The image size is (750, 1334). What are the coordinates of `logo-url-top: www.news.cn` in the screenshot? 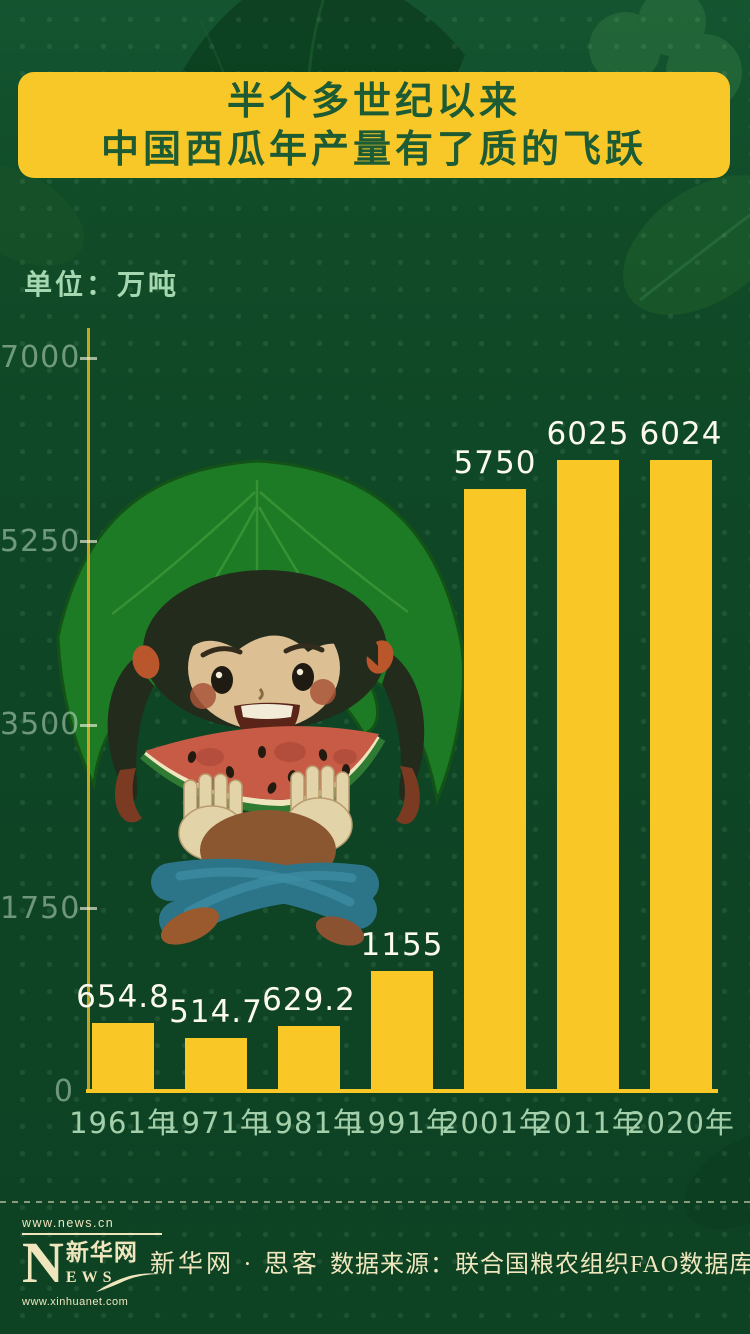 It's located at (92, 1225).